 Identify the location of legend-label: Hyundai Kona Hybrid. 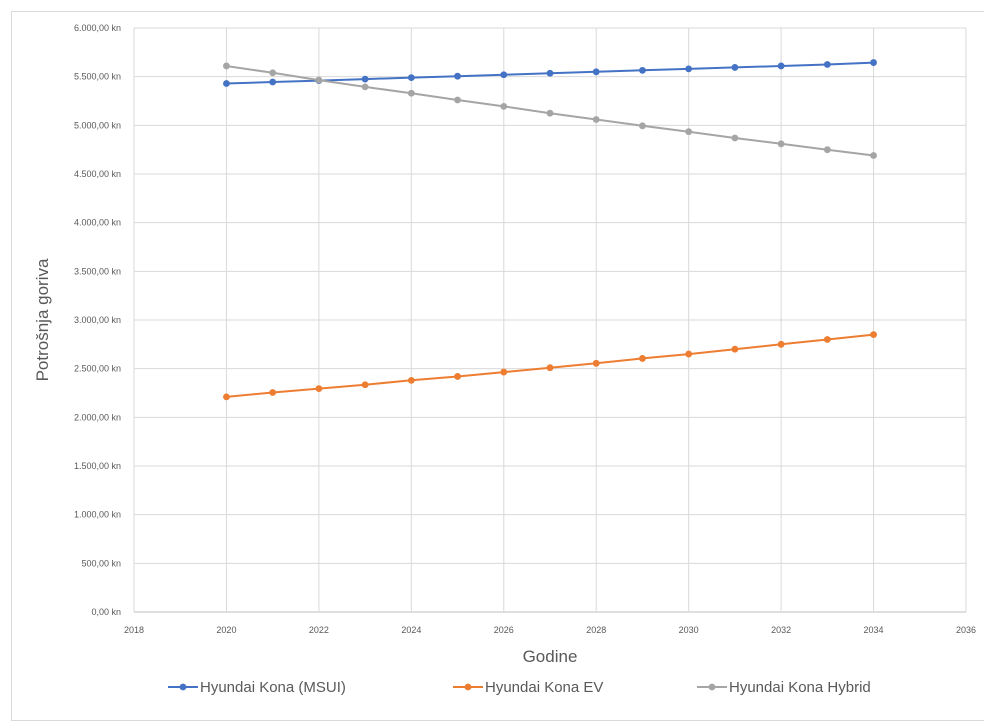
(800, 687).